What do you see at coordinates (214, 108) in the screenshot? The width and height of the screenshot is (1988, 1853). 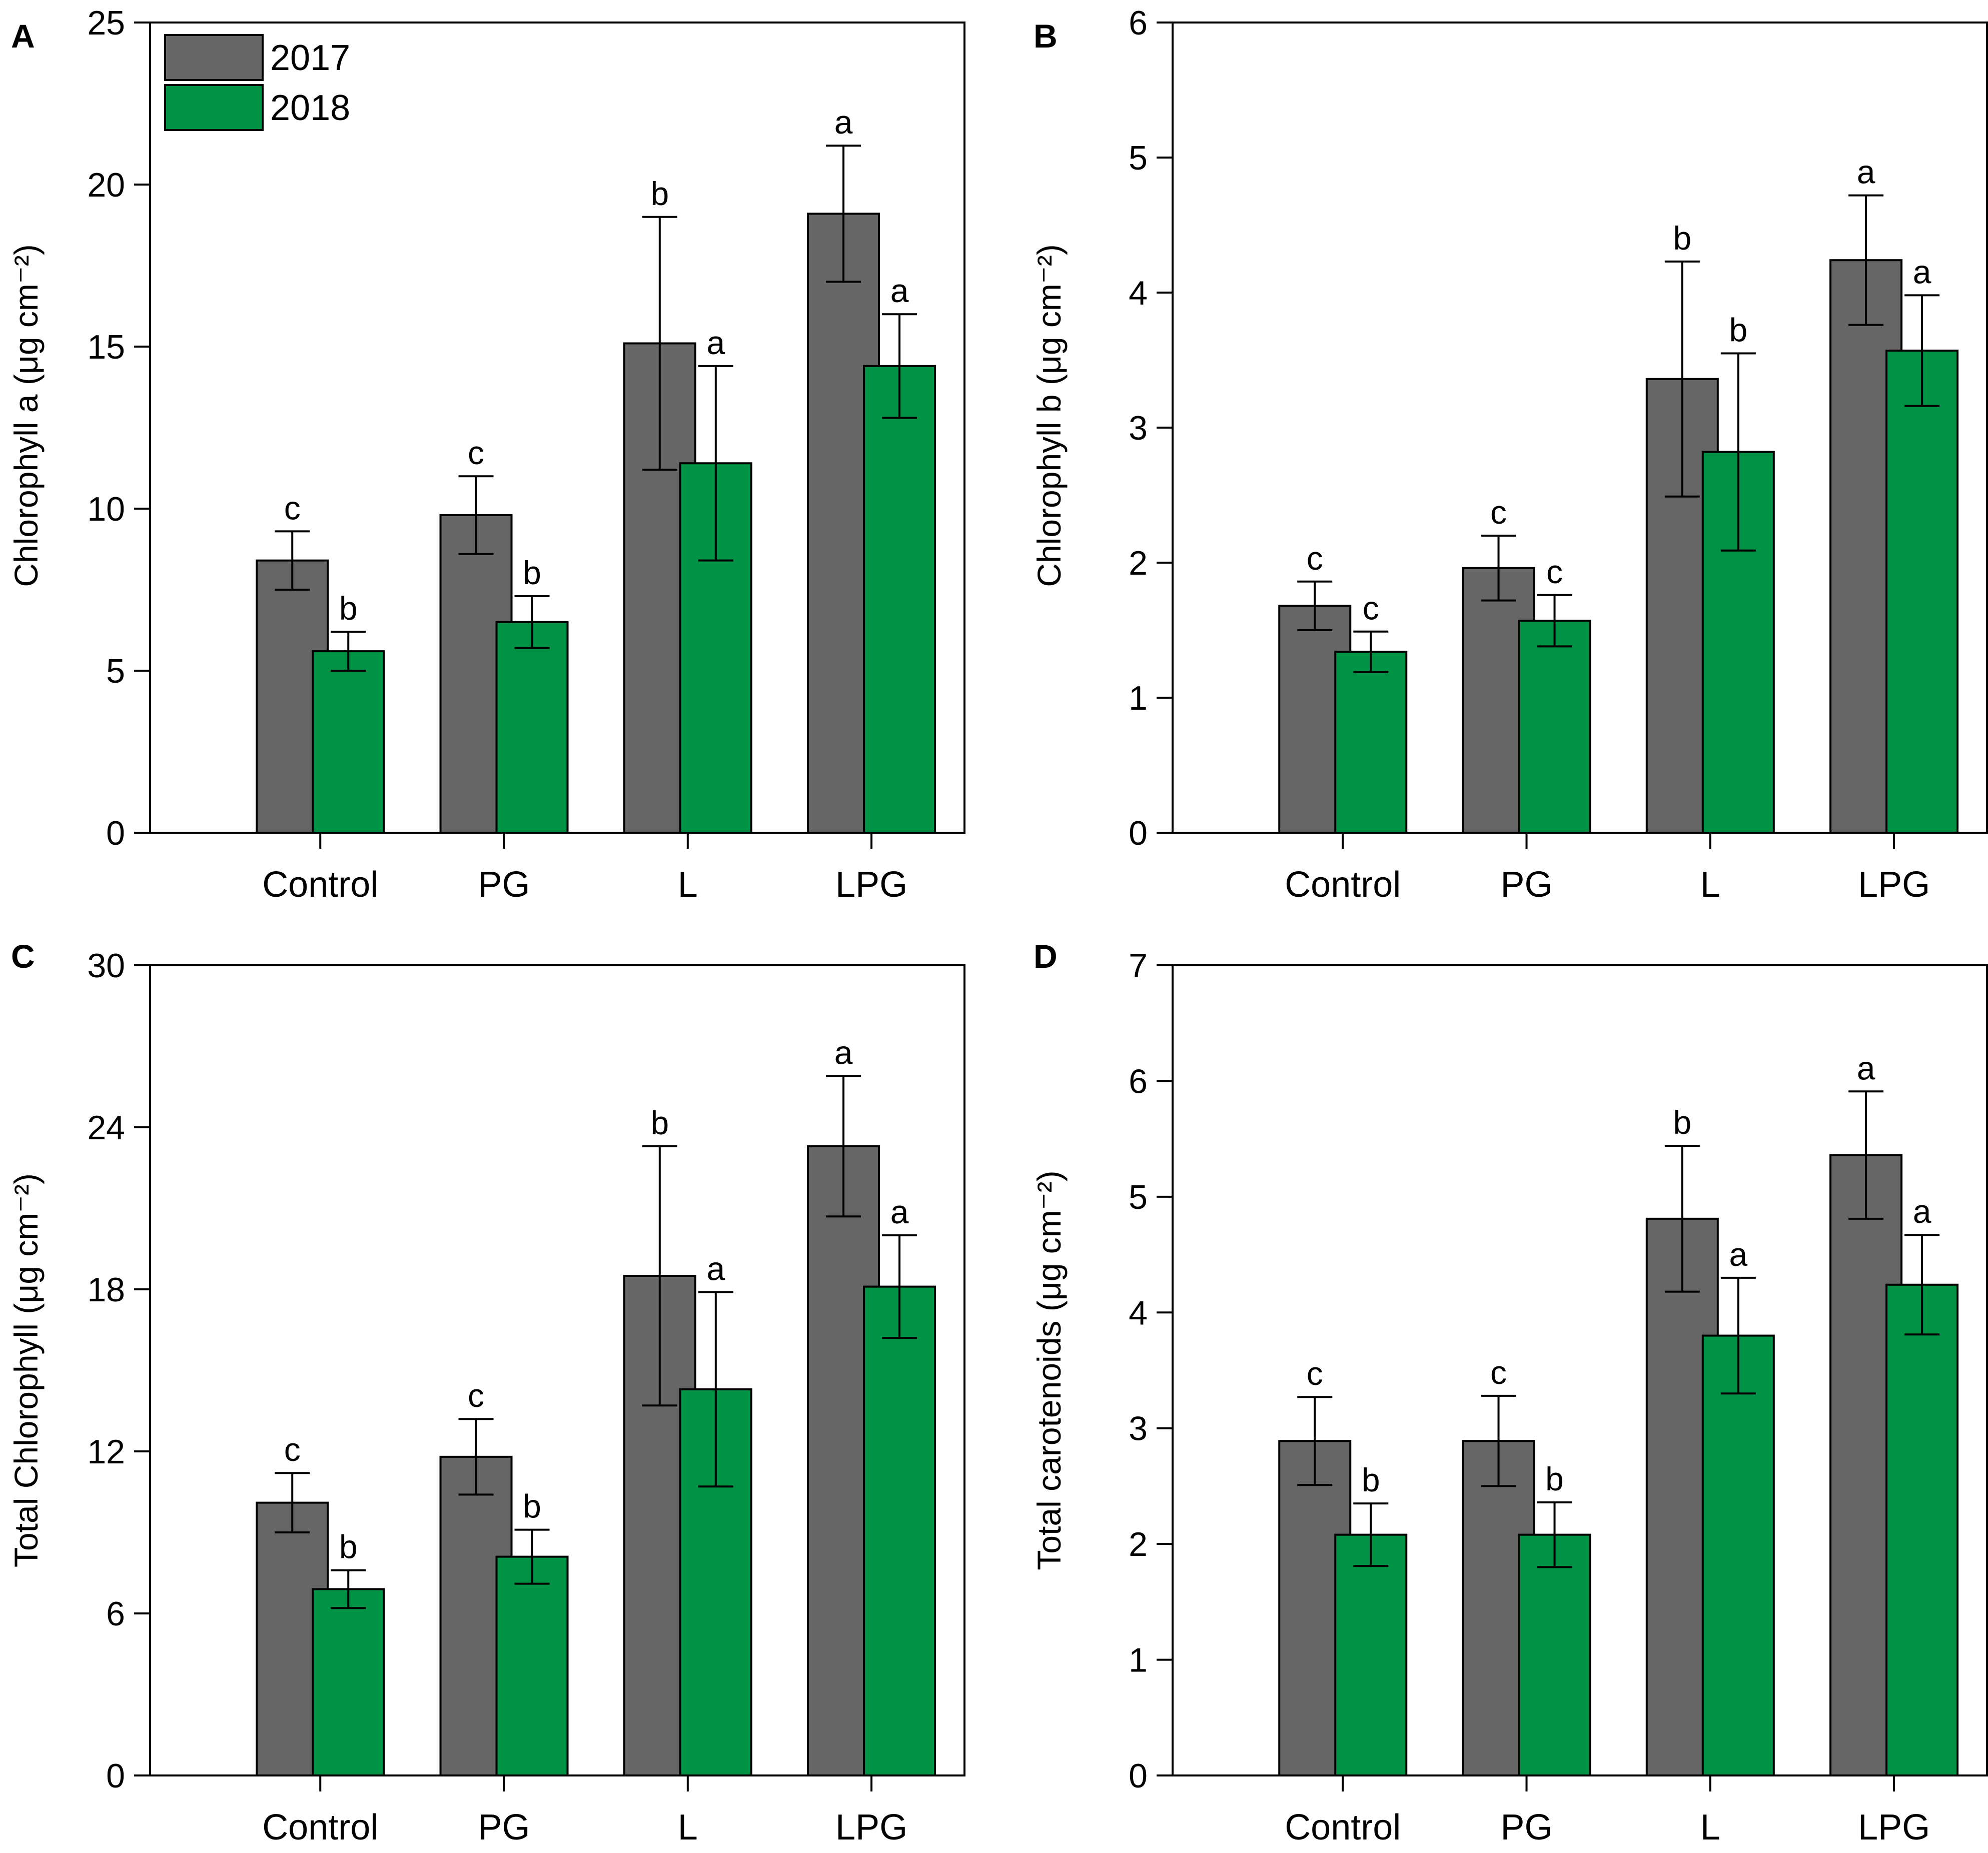 I see `legend-swatch-2018` at bounding box center [214, 108].